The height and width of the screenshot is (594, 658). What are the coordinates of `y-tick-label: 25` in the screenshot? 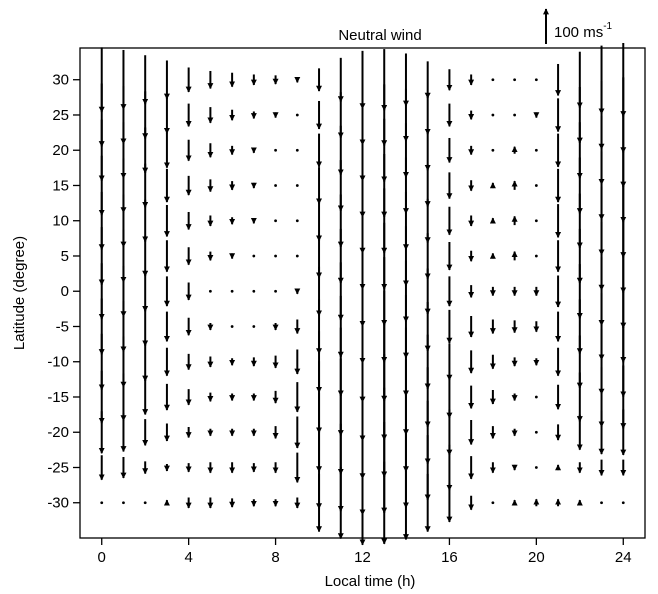 It's located at (60, 115).